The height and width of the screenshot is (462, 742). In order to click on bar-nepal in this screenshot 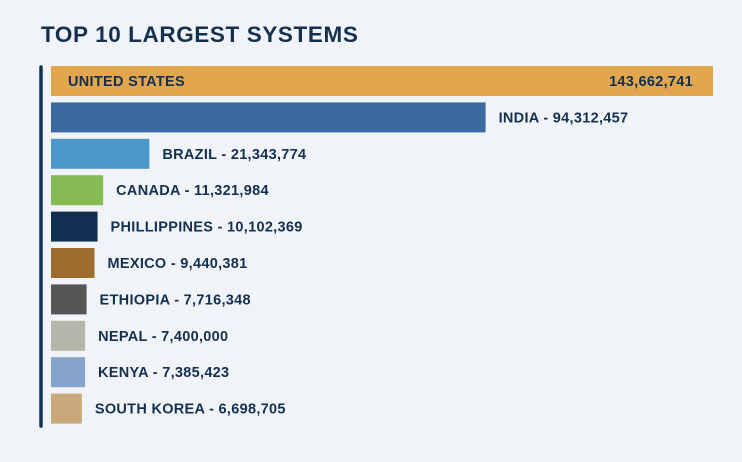, I will do `click(68, 335)`.